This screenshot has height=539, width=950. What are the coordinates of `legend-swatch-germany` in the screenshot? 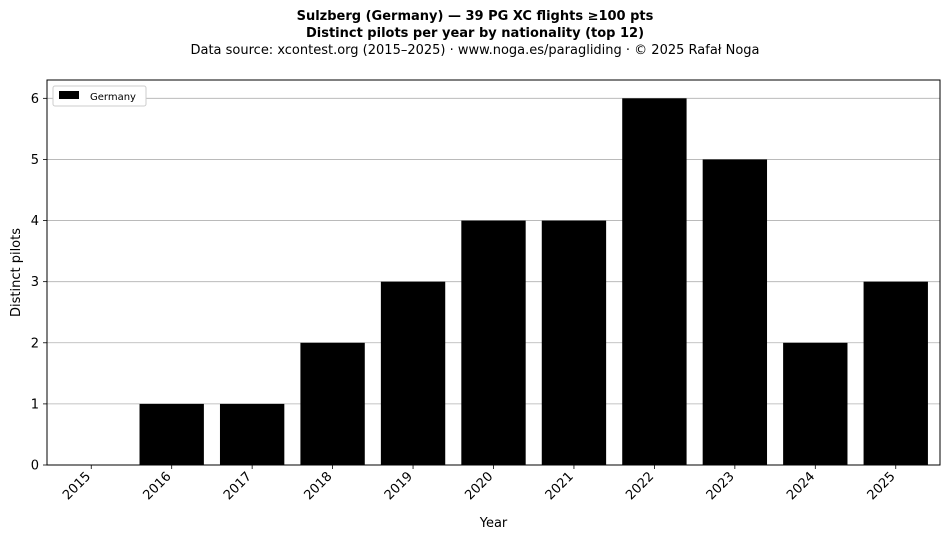 It's located at (69, 95).